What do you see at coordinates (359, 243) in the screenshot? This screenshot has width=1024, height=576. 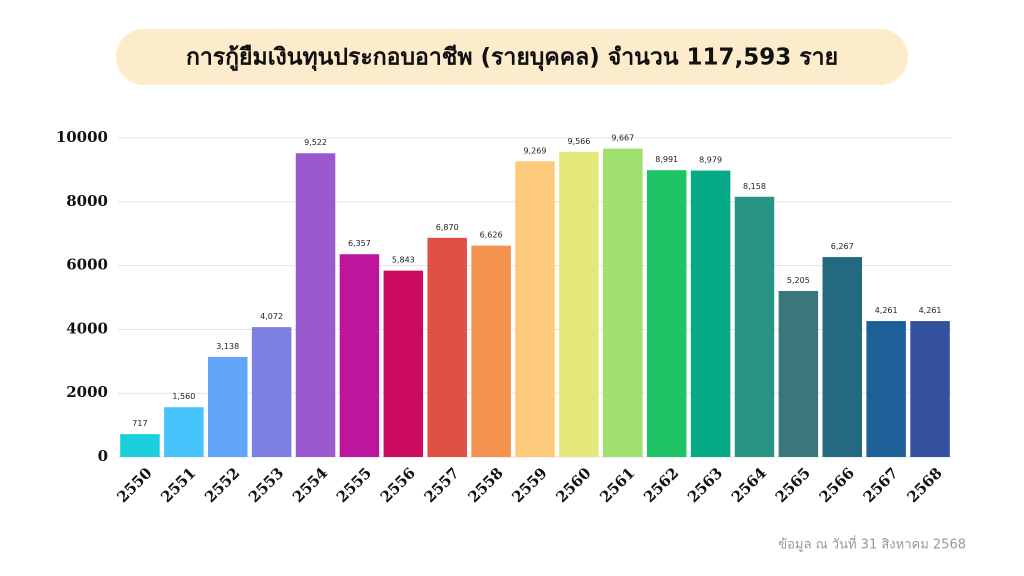 I see `value-label: 6,357` at bounding box center [359, 243].